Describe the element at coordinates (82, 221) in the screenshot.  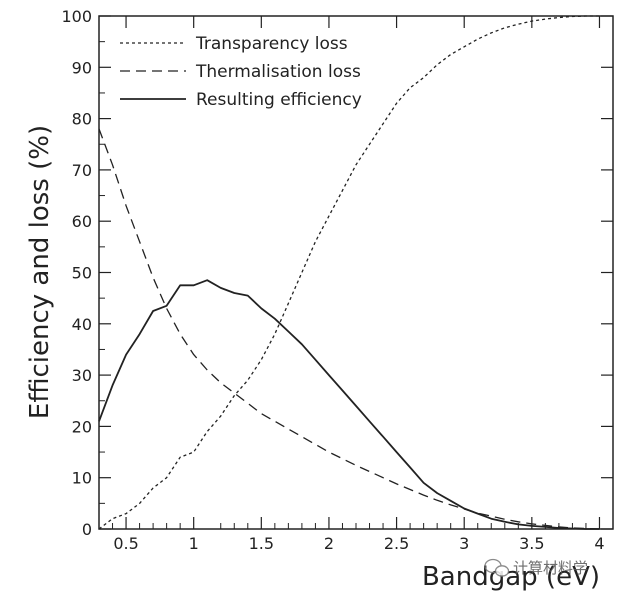
I see `y-tick-label: 60` at that location.